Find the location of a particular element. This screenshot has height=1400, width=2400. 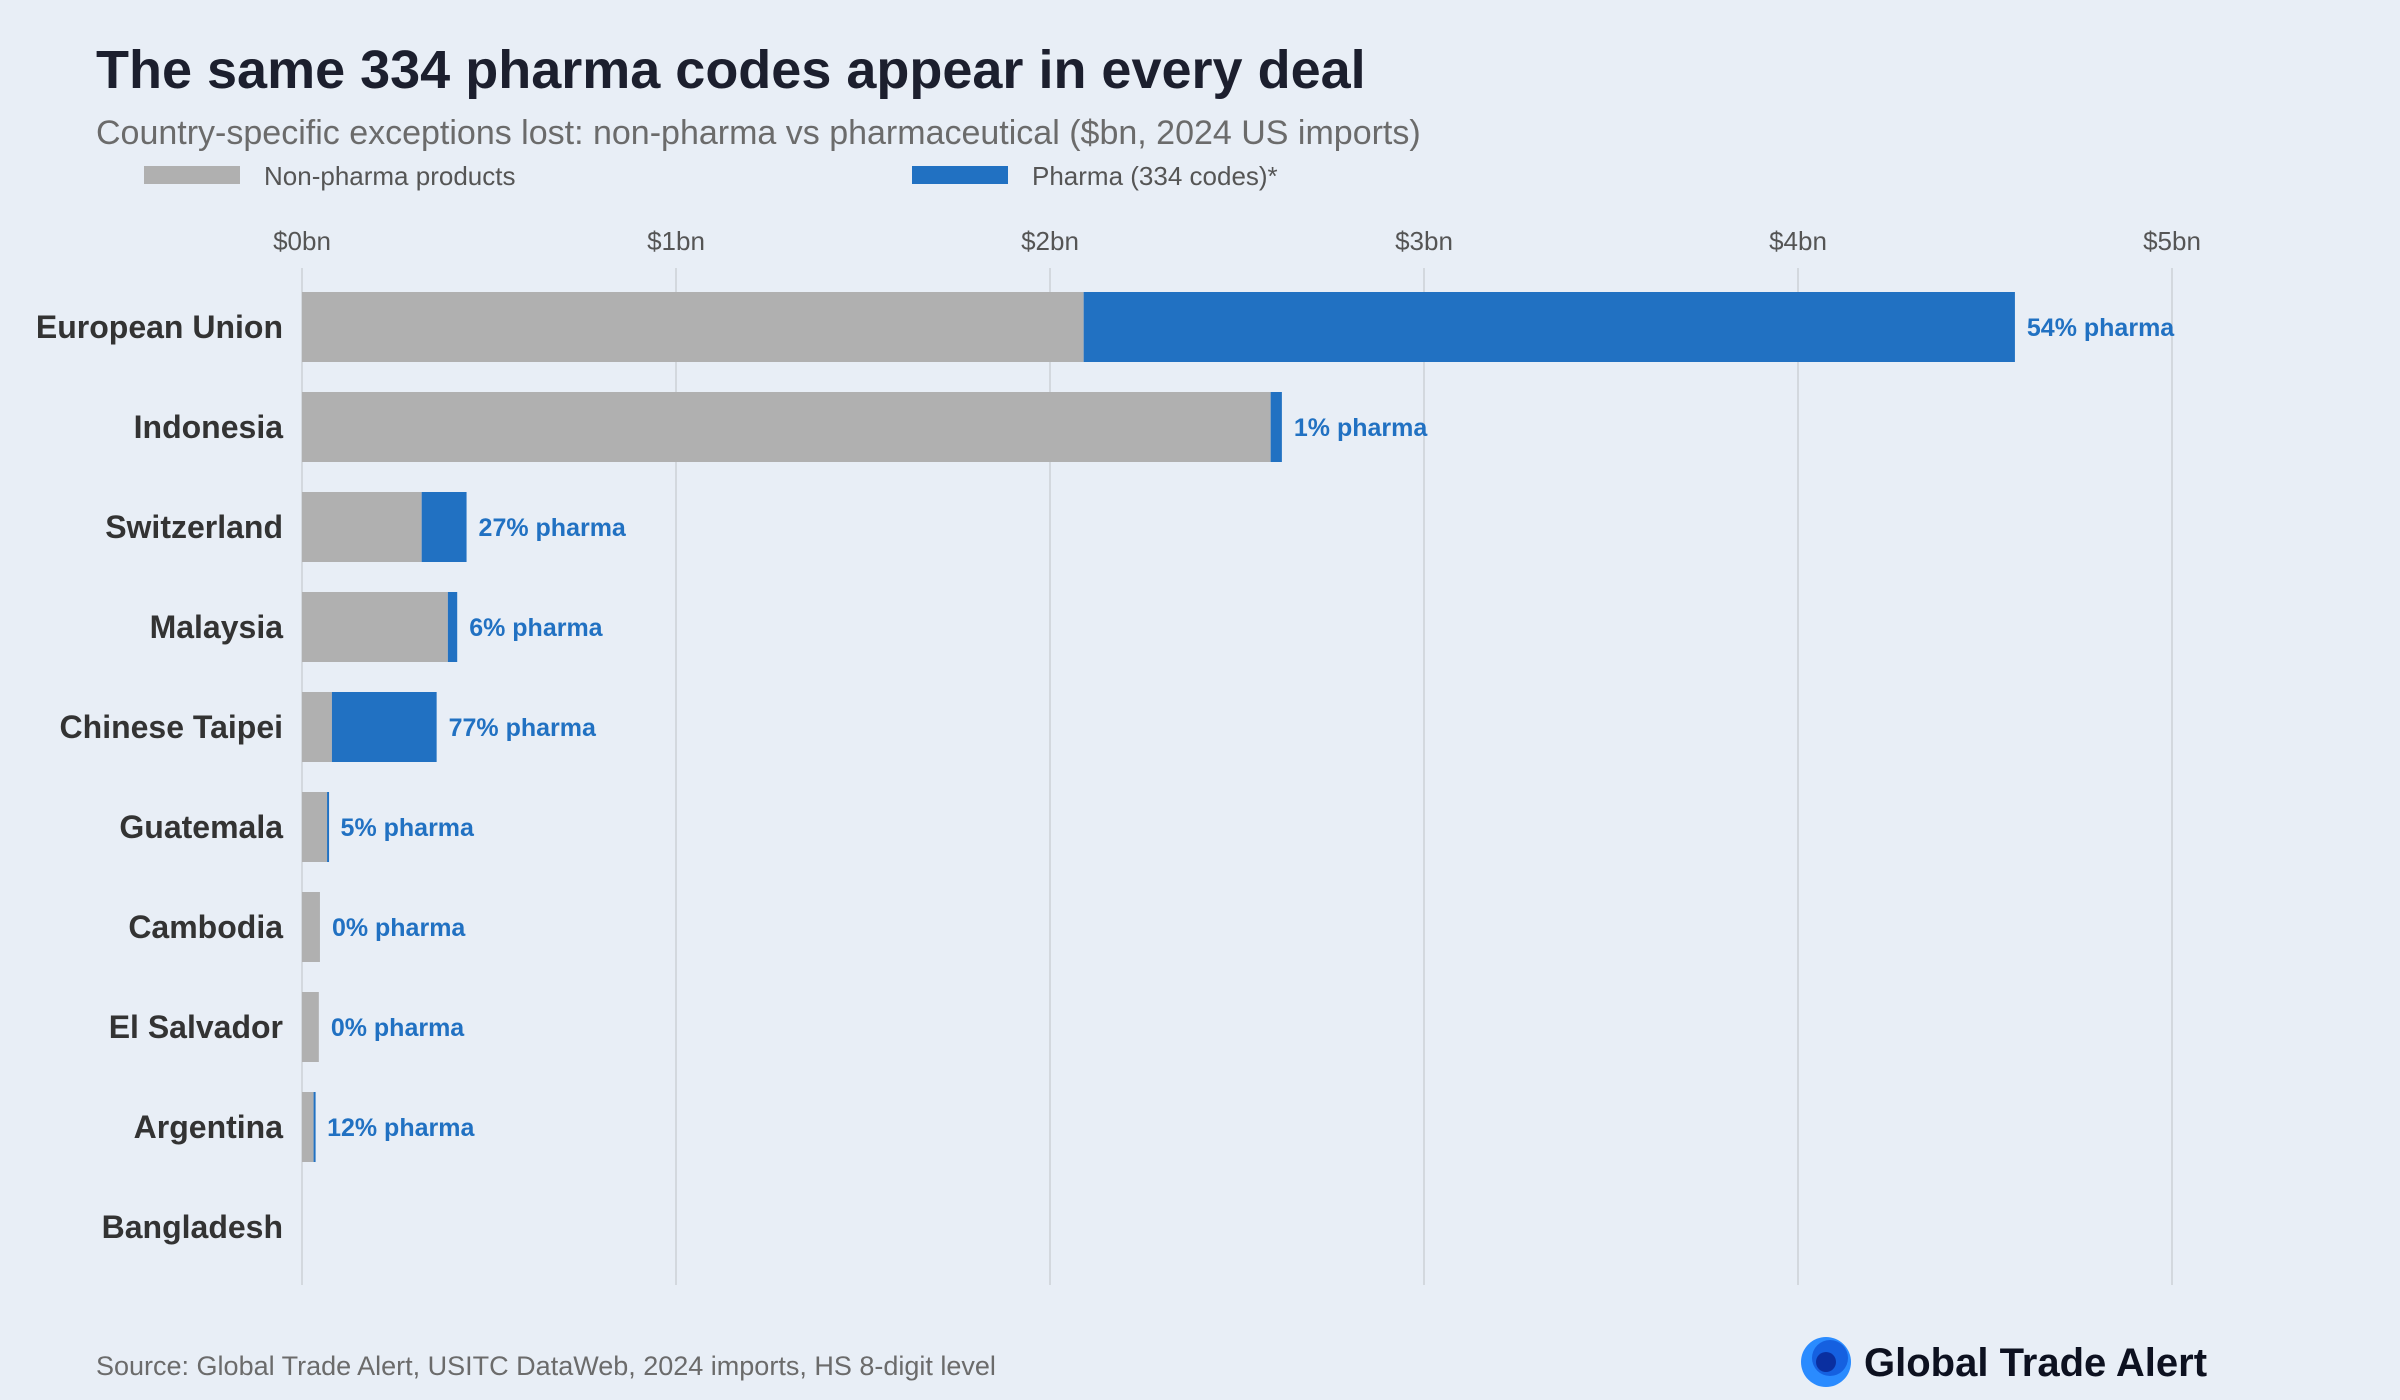

x-tick-label: $3bn is located at coordinates (1424, 241).